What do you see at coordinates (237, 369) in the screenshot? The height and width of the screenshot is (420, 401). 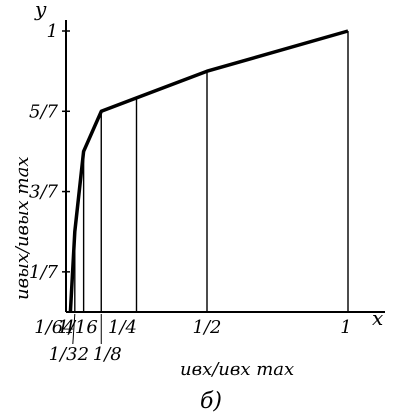 I see `x-axis-label: uвх/uвх max` at bounding box center [237, 369].